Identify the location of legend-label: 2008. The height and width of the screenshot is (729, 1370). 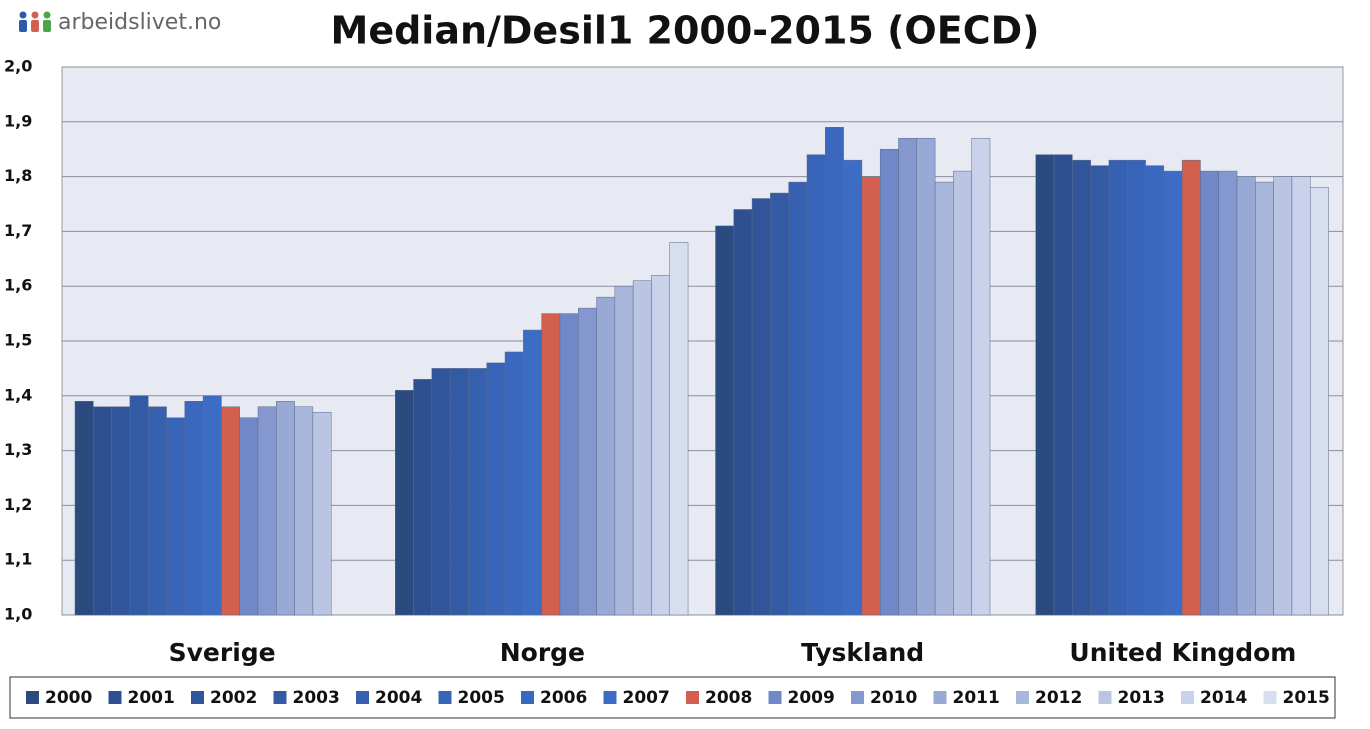
(728, 698).